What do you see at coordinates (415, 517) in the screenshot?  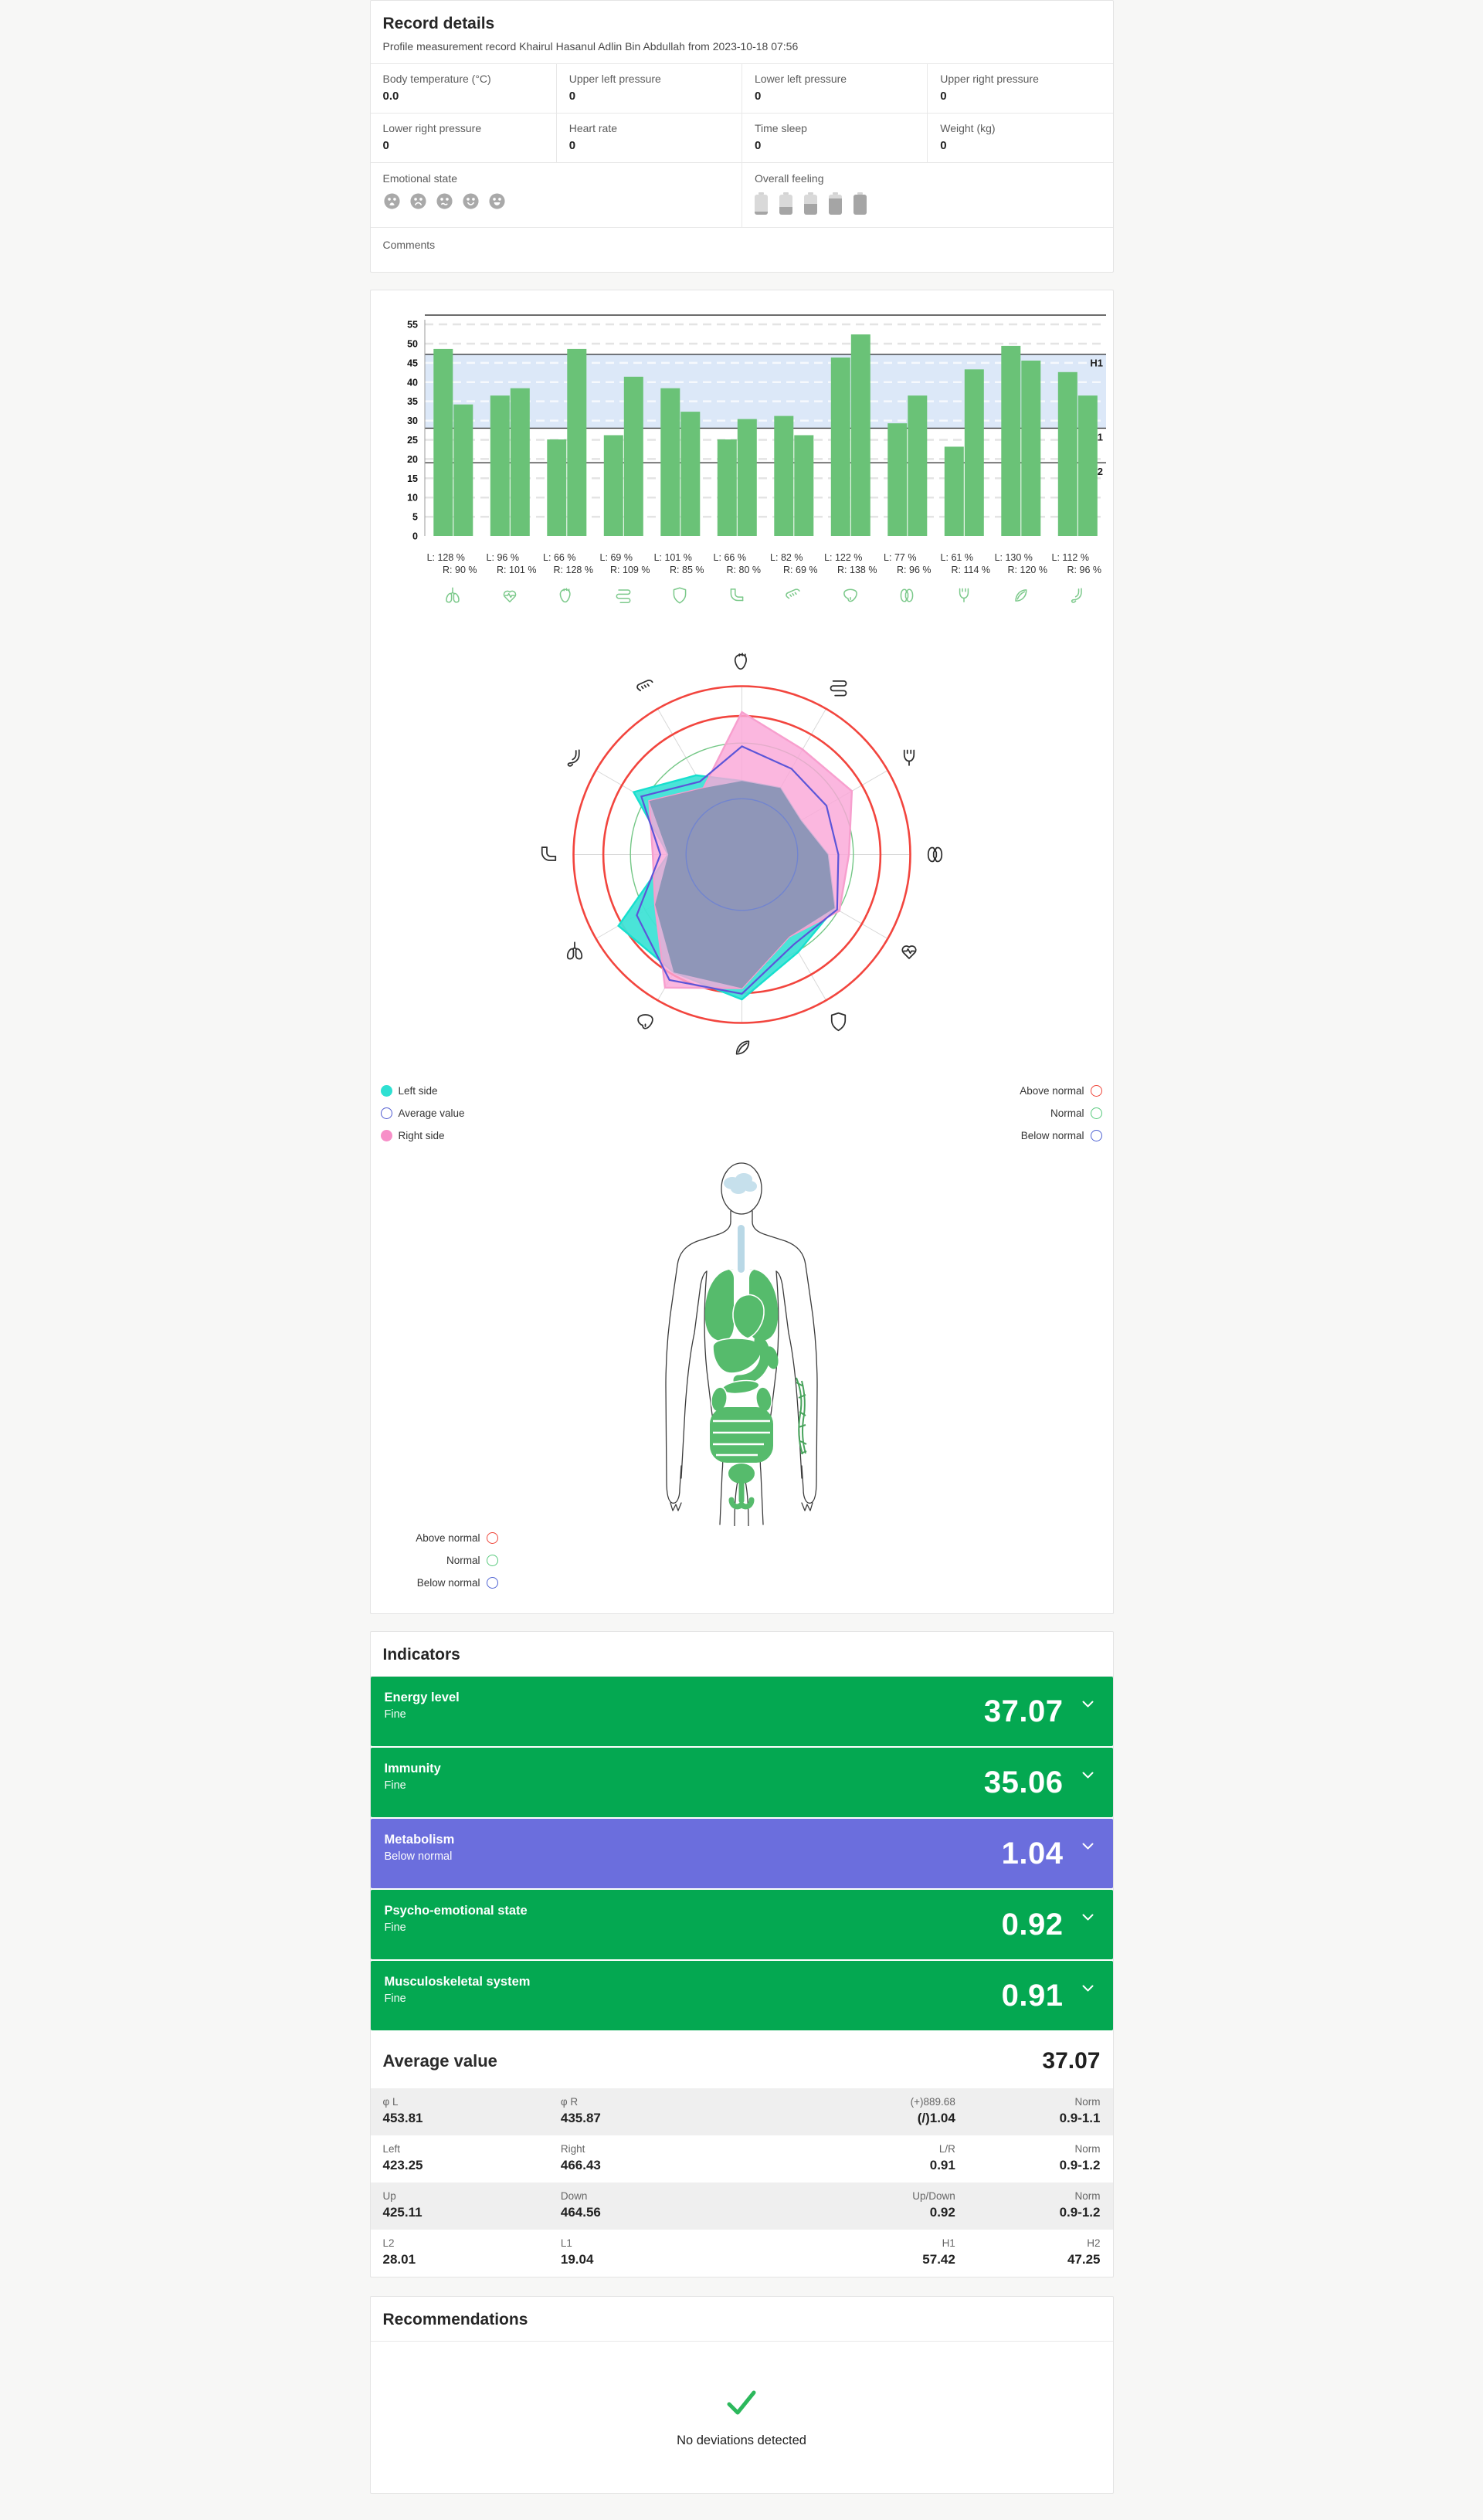 I see `svg-text: 5` at bounding box center [415, 517].